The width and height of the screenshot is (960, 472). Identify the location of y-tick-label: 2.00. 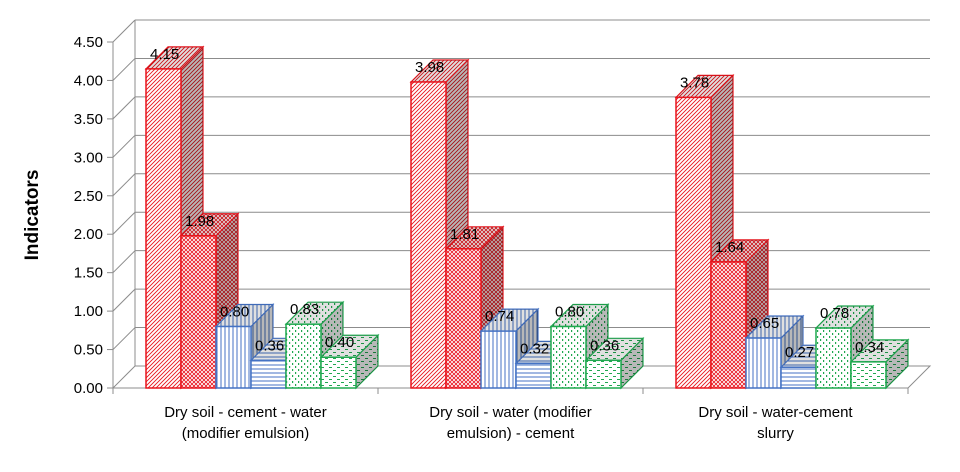
(88, 234).